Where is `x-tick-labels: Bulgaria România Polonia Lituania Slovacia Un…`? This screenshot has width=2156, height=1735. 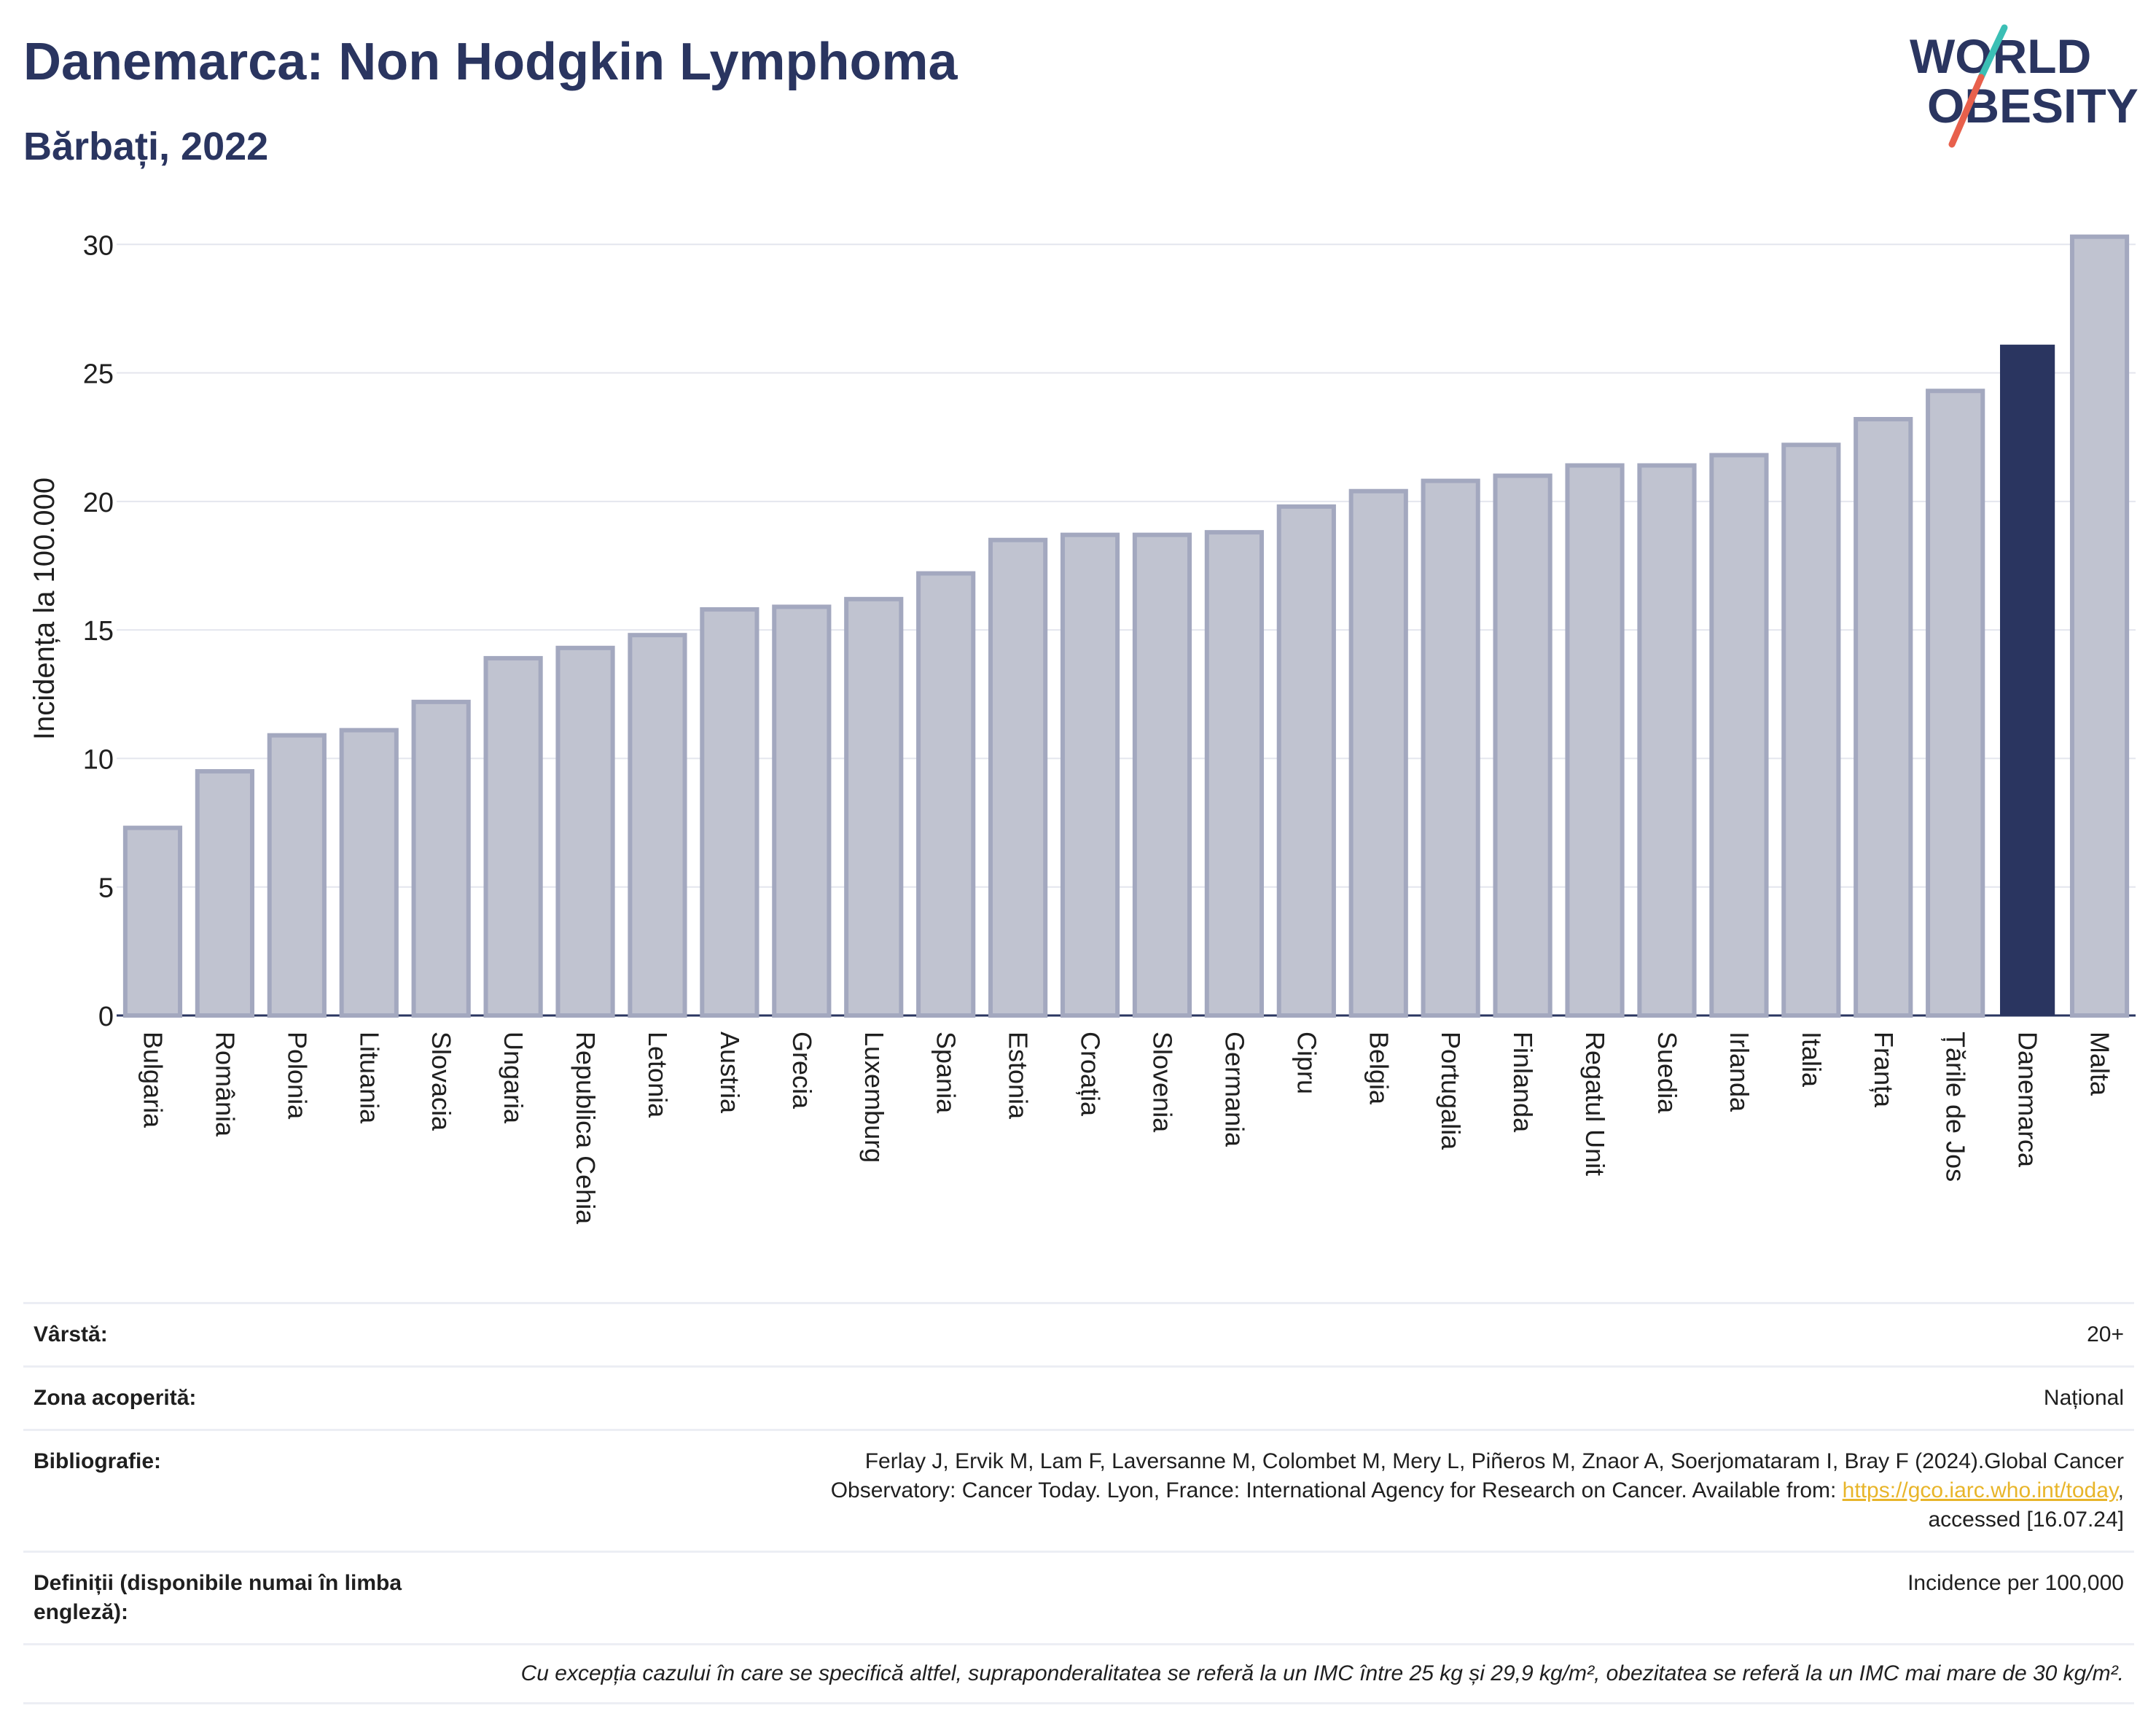
x-tick-labels: Bulgaria România Polonia Lituania Slovacia Un… is located at coordinates (1126, 1128).